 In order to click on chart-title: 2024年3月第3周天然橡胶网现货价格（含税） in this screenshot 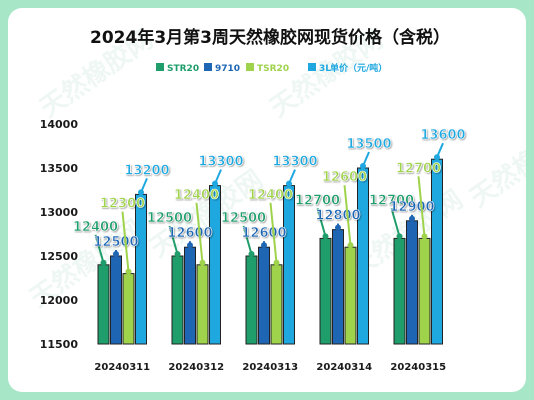, I will do `click(270, 37)`.